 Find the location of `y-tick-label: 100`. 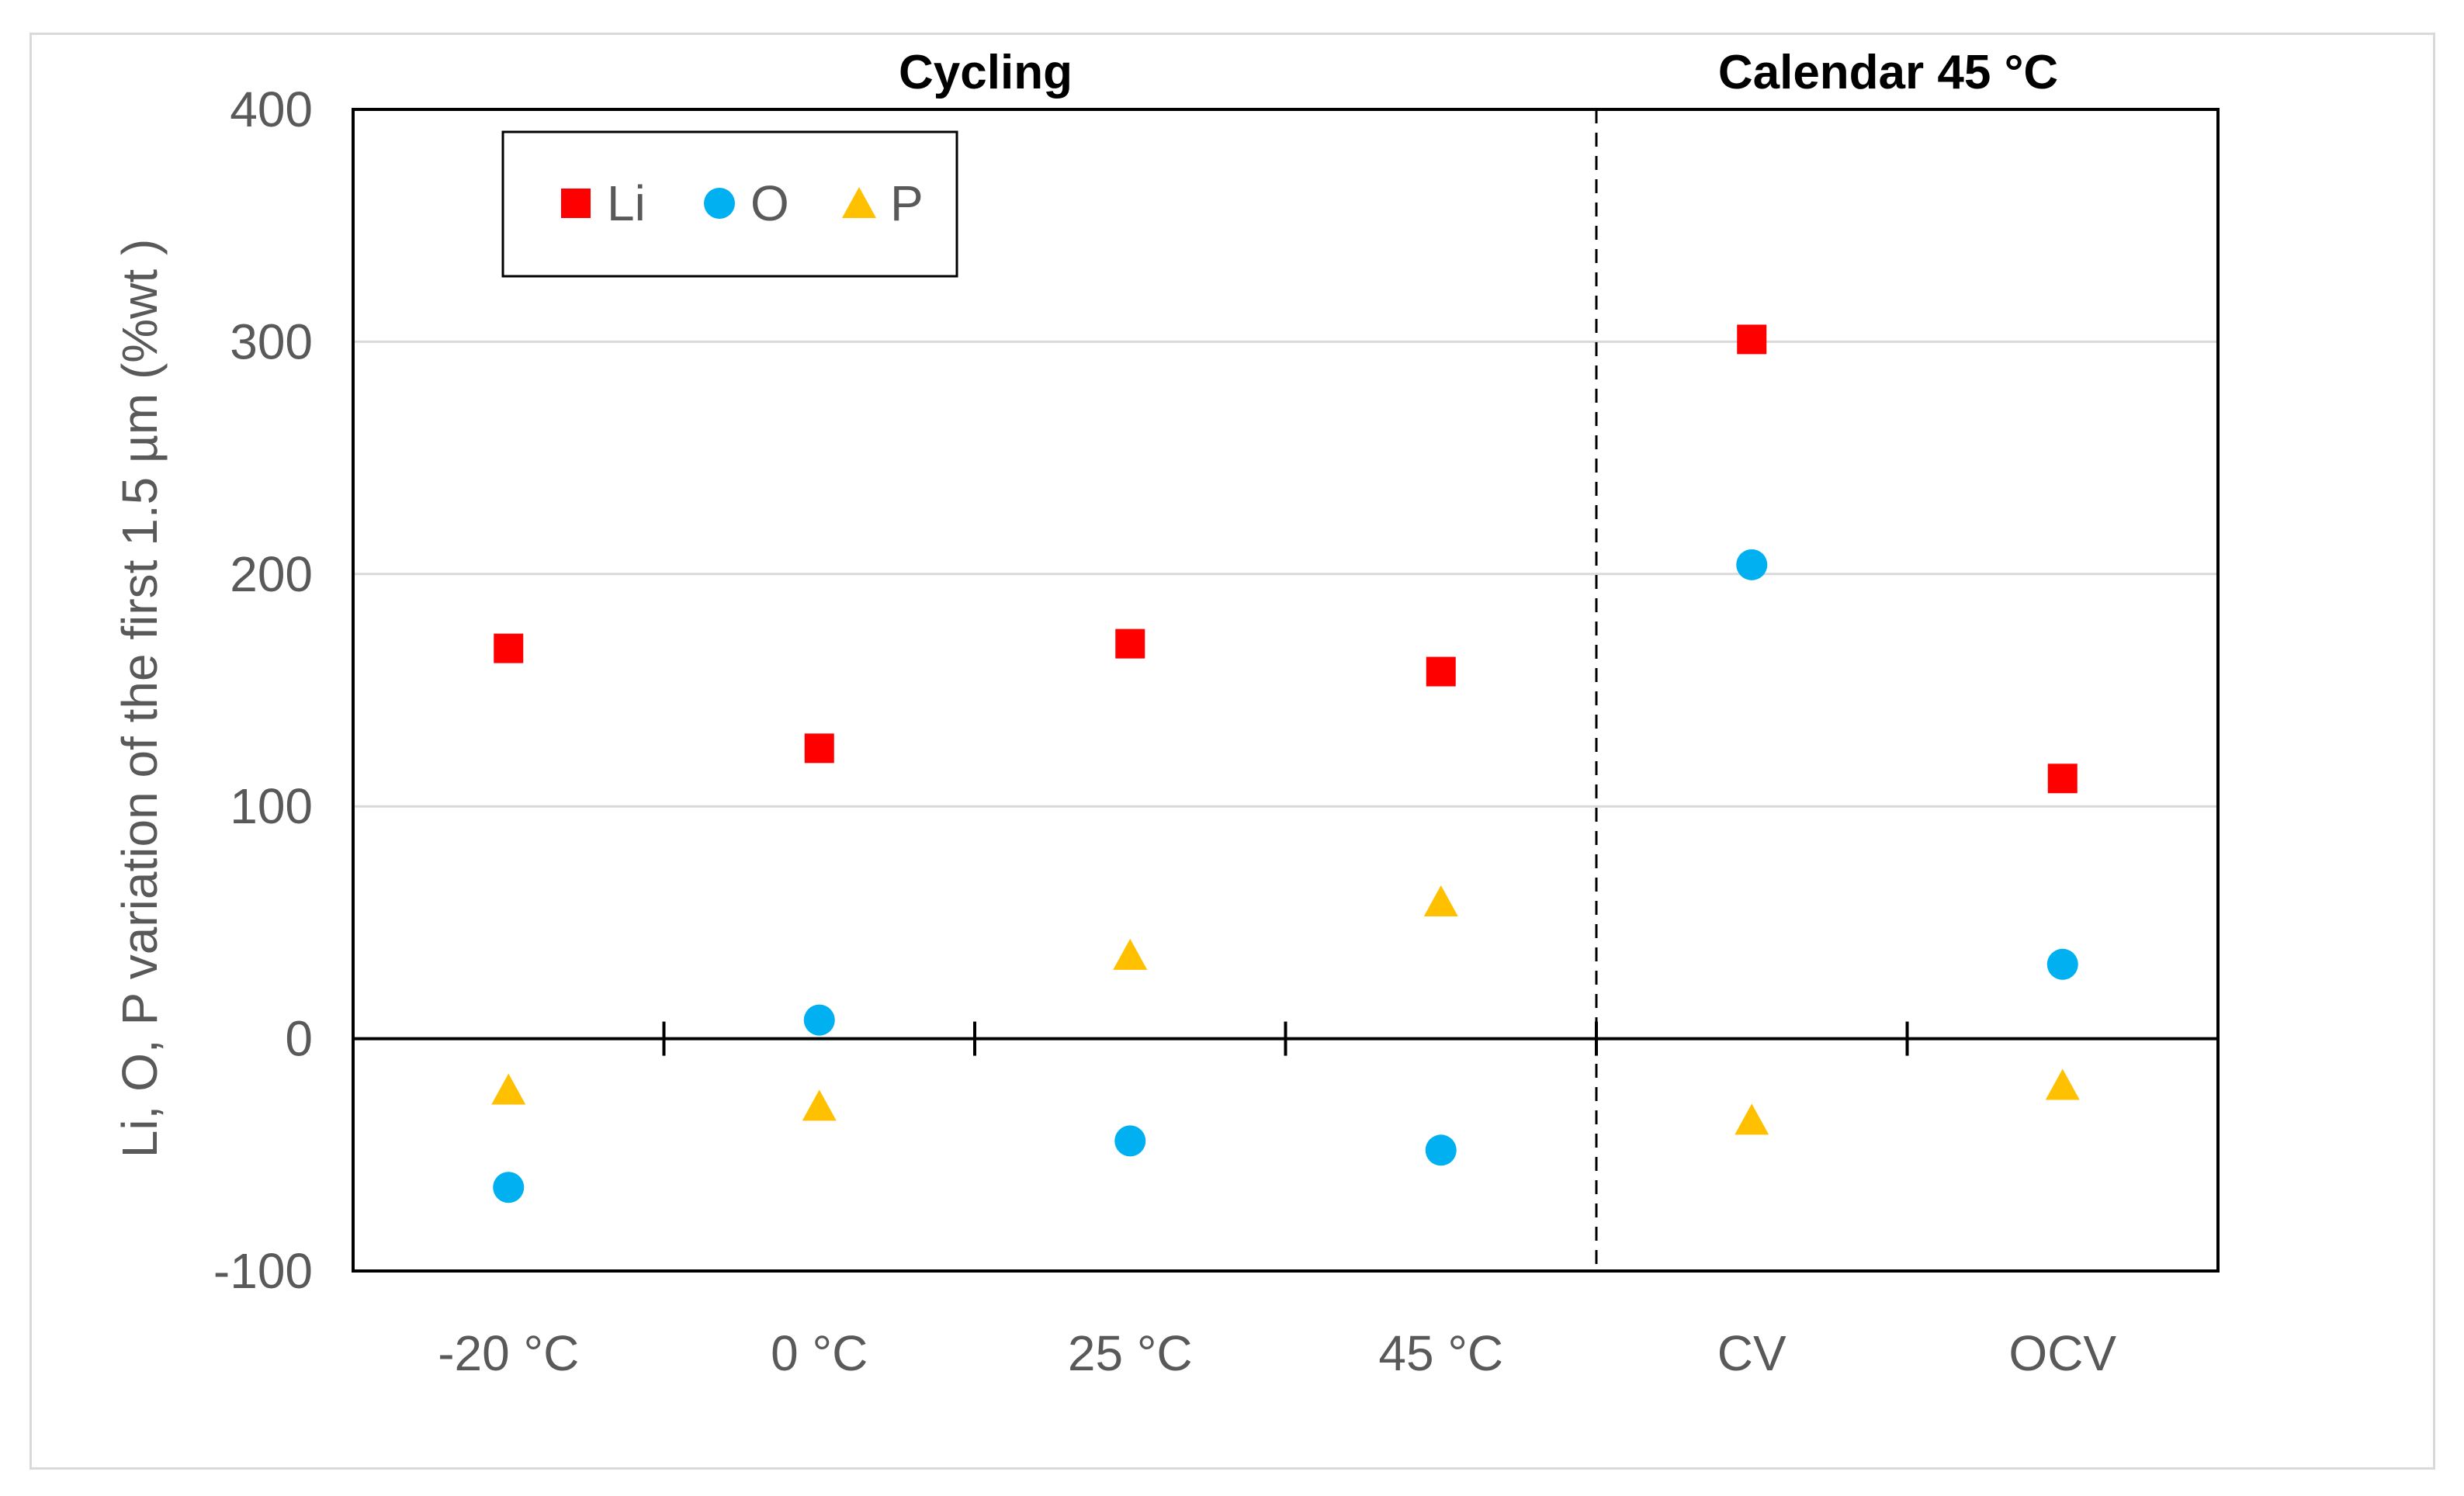

y-tick-label: 100 is located at coordinates (271, 806).